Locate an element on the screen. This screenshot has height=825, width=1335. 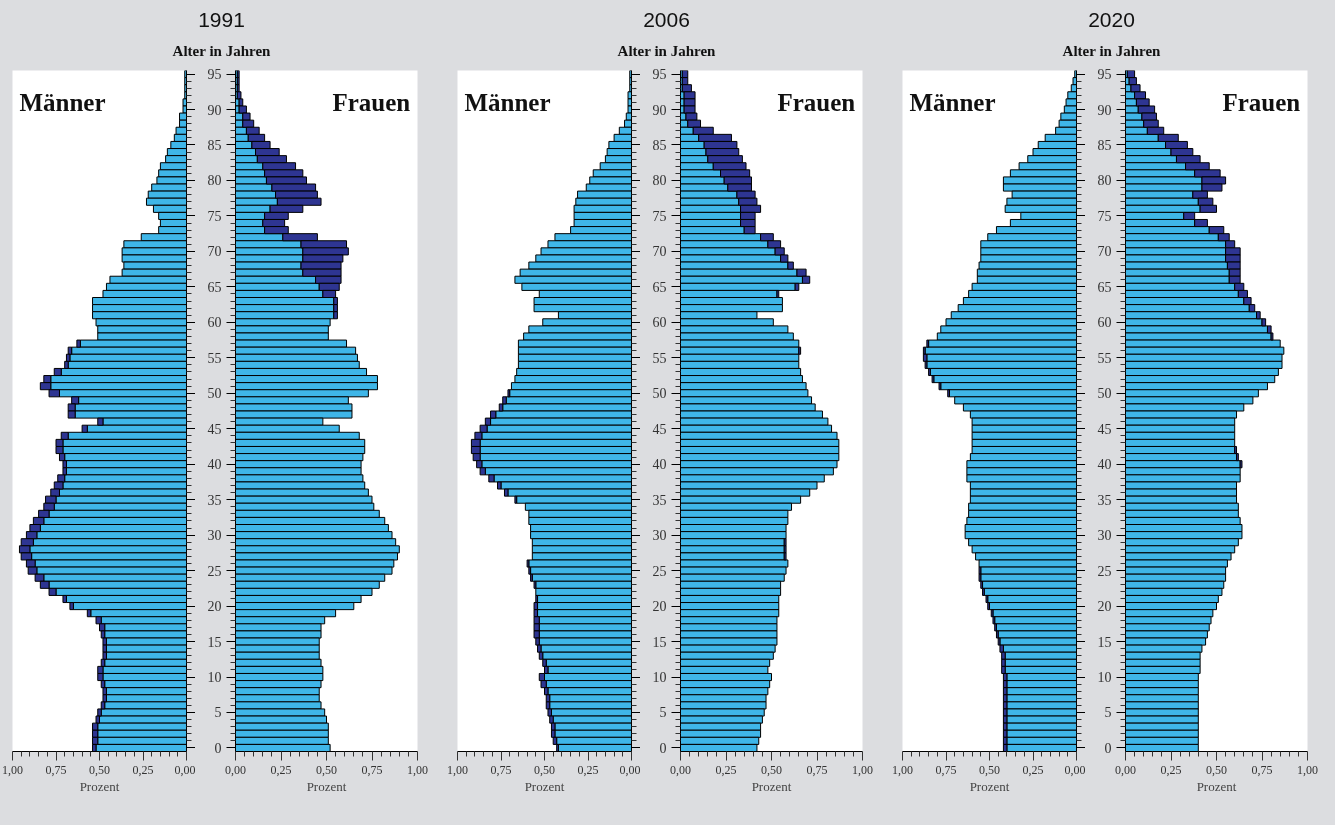
chart-title: 2020 is located at coordinates (1111, 20).